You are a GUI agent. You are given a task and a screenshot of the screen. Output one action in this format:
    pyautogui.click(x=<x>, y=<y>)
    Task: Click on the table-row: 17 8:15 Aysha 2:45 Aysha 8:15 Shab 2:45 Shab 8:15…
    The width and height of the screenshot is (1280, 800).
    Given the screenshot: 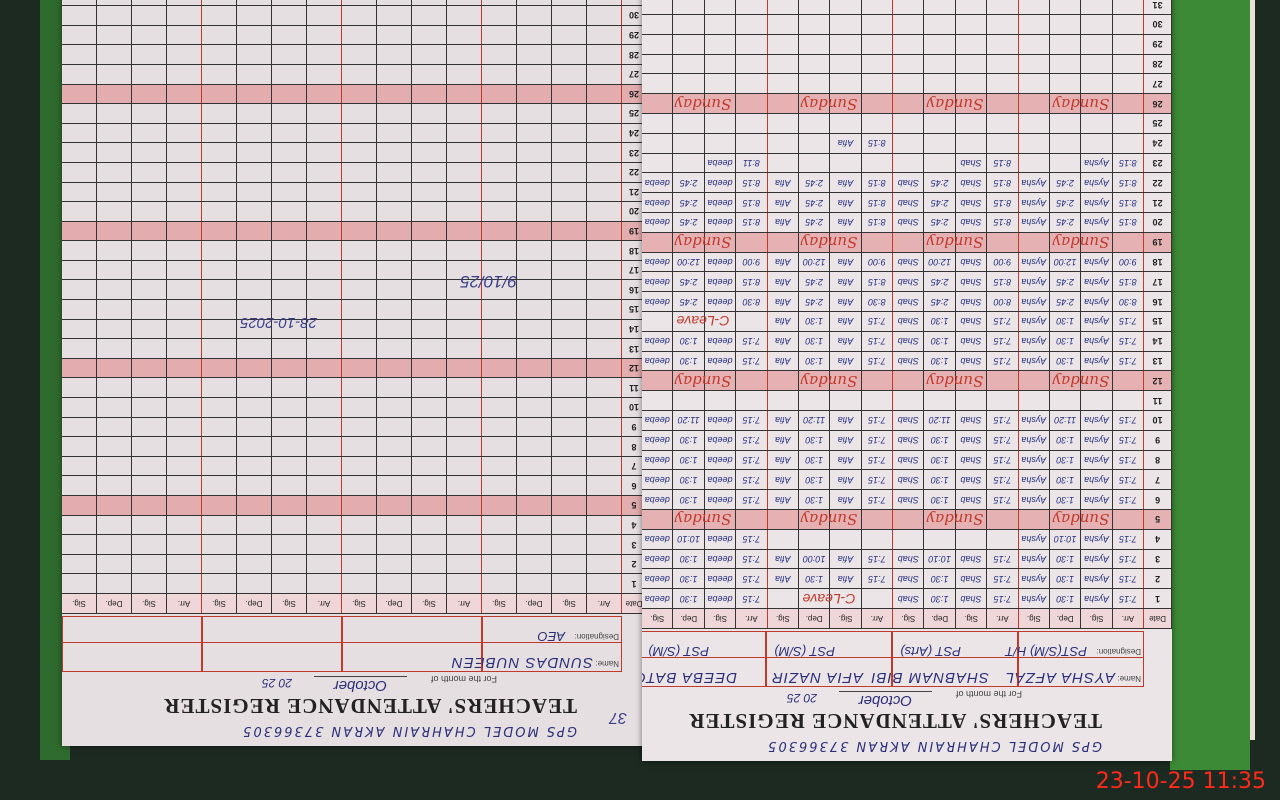 What is the action you would take?
    pyautogui.click(x=907, y=282)
    